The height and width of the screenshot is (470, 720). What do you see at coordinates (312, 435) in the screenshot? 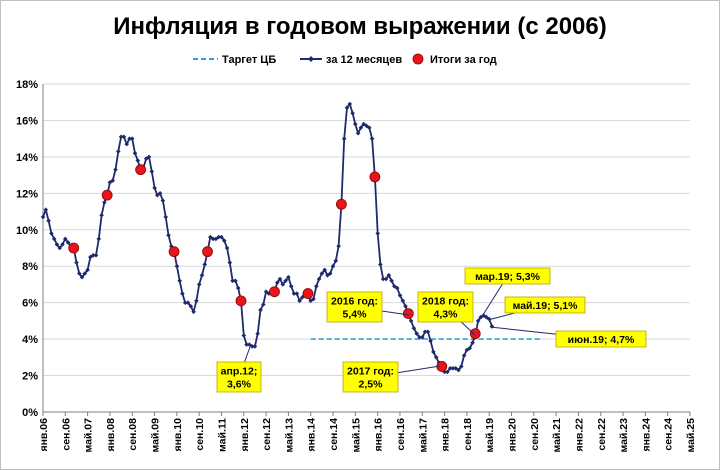
I see `x-tick-label: янв.14` at bounding box center [312, 435].